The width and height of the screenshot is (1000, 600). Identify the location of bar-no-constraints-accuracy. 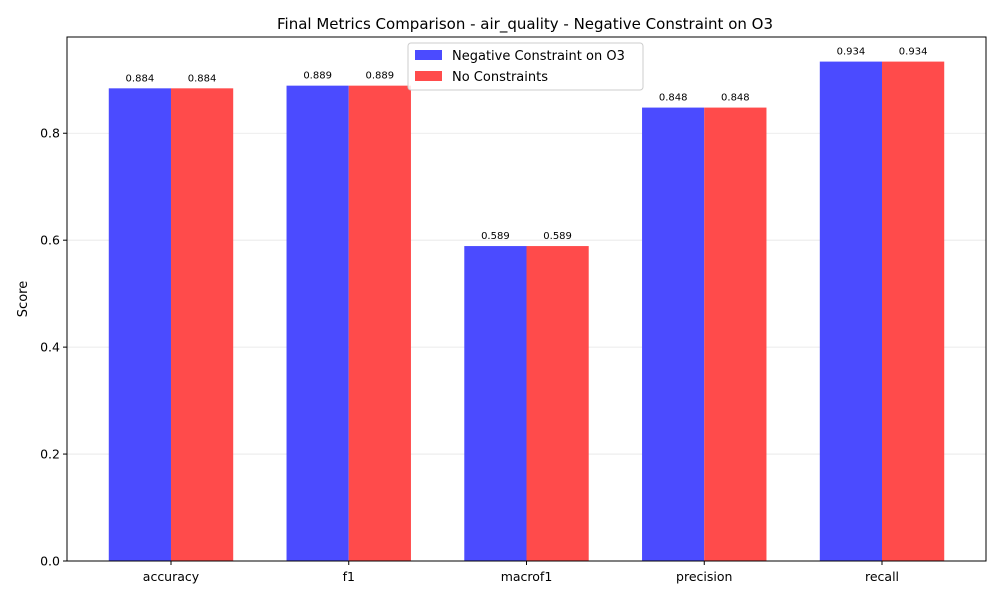
(202, 324).